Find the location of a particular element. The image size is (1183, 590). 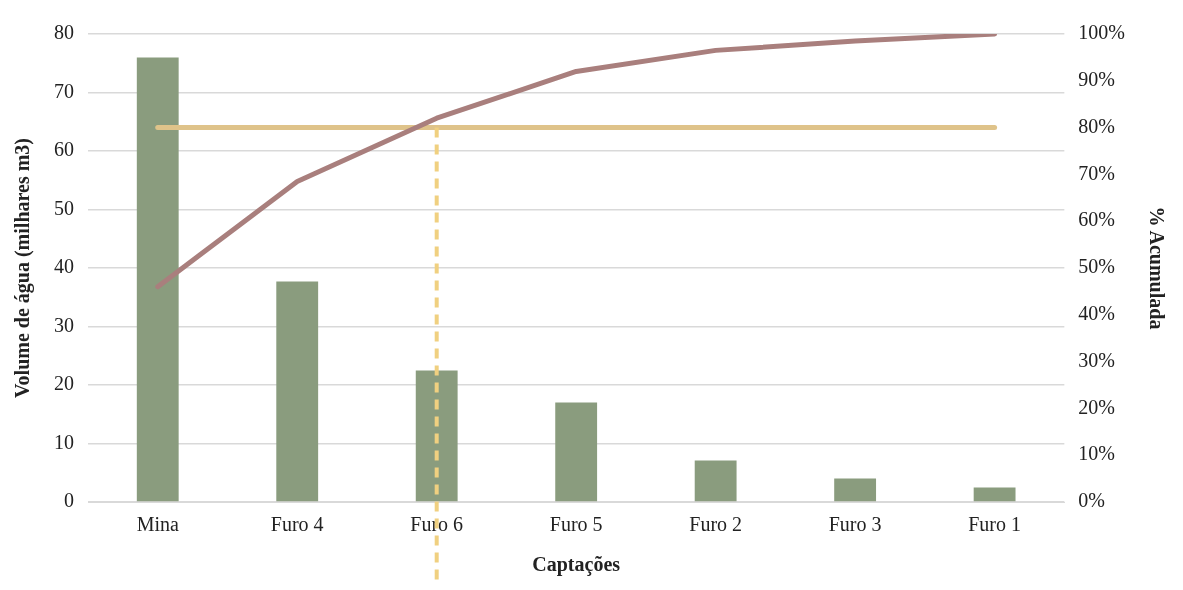

y2-tick-label: 100% is located at coordinates (1102, 32).